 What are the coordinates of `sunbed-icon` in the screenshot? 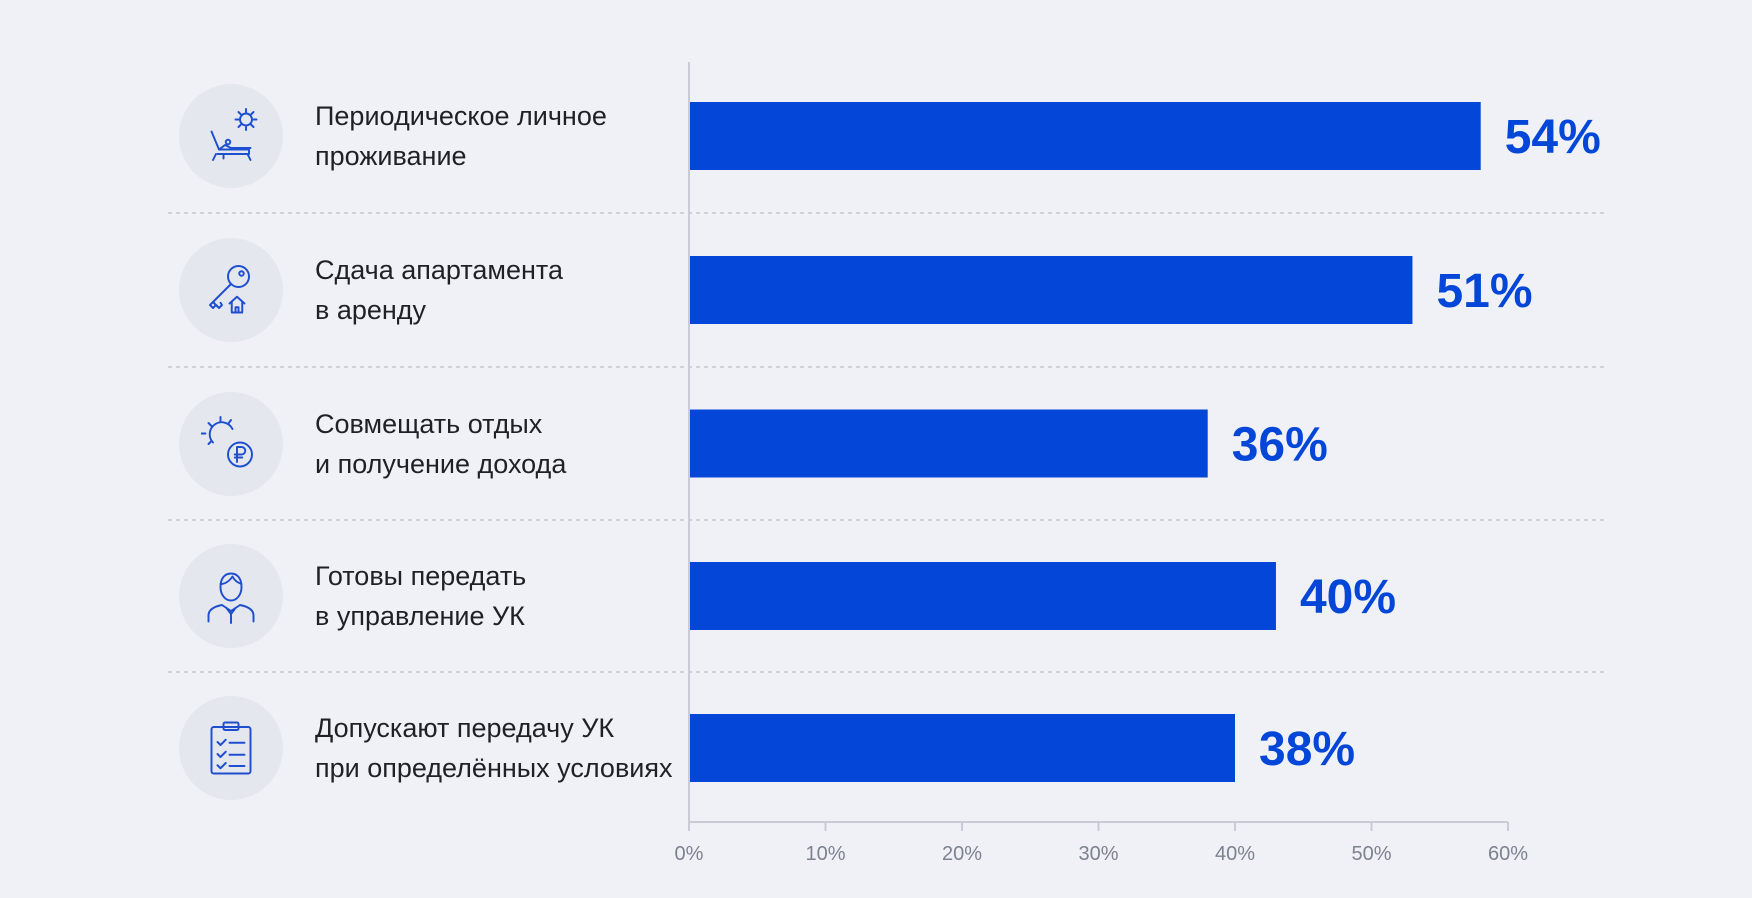 It's located at (231, 136).